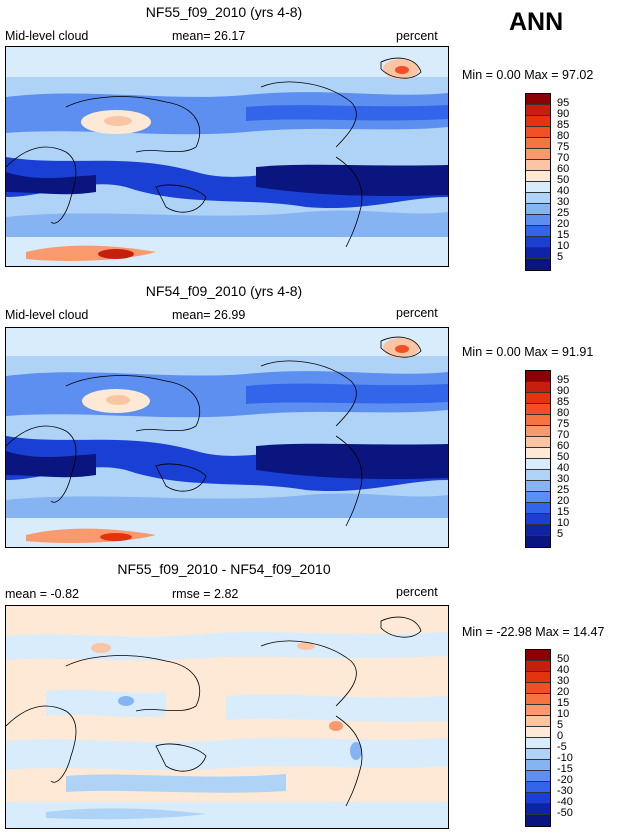  Describe the element at coordinates (533, 632) in the screenshot. I see `panel-3-min-max: Min = -22.98 Max = 14.47` at that location.